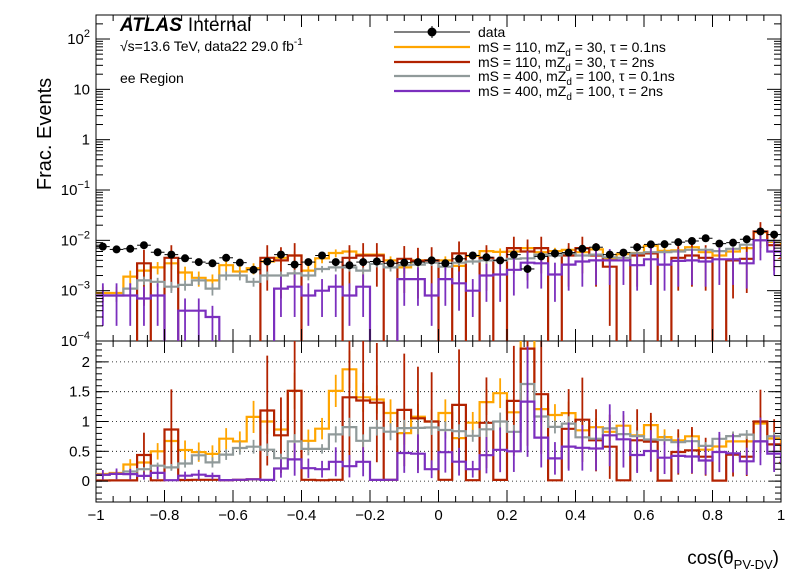 The height and width of the screenshot is (577, 796). What do you see at coordinates (75, 290) in the screenshot?
I see `upper-y-tick-label: 10⁻³` at bounding box center [75, 290].